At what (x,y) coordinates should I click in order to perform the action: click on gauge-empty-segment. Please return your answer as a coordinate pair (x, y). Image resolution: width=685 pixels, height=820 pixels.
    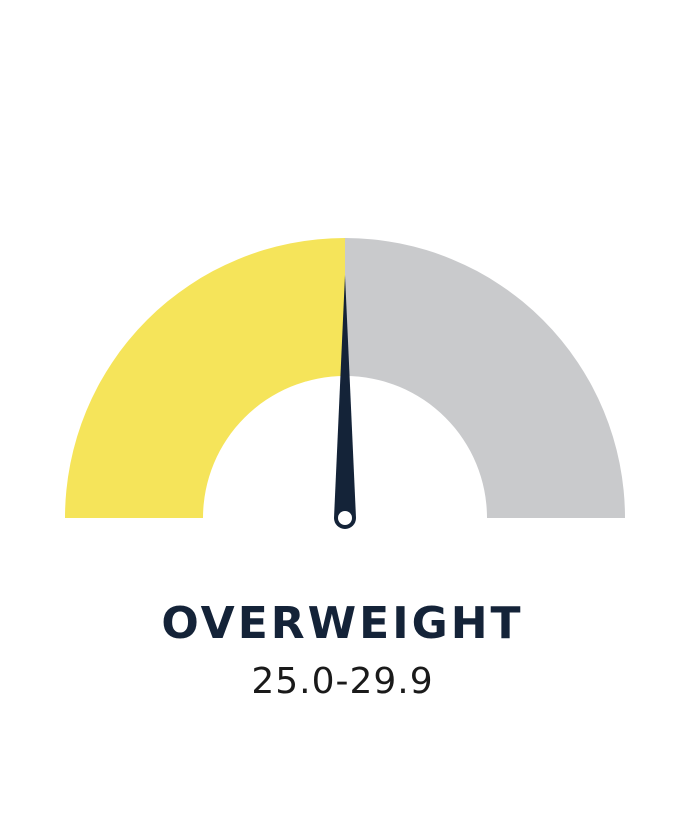
    Looking at the image, I should click on (485, 378).